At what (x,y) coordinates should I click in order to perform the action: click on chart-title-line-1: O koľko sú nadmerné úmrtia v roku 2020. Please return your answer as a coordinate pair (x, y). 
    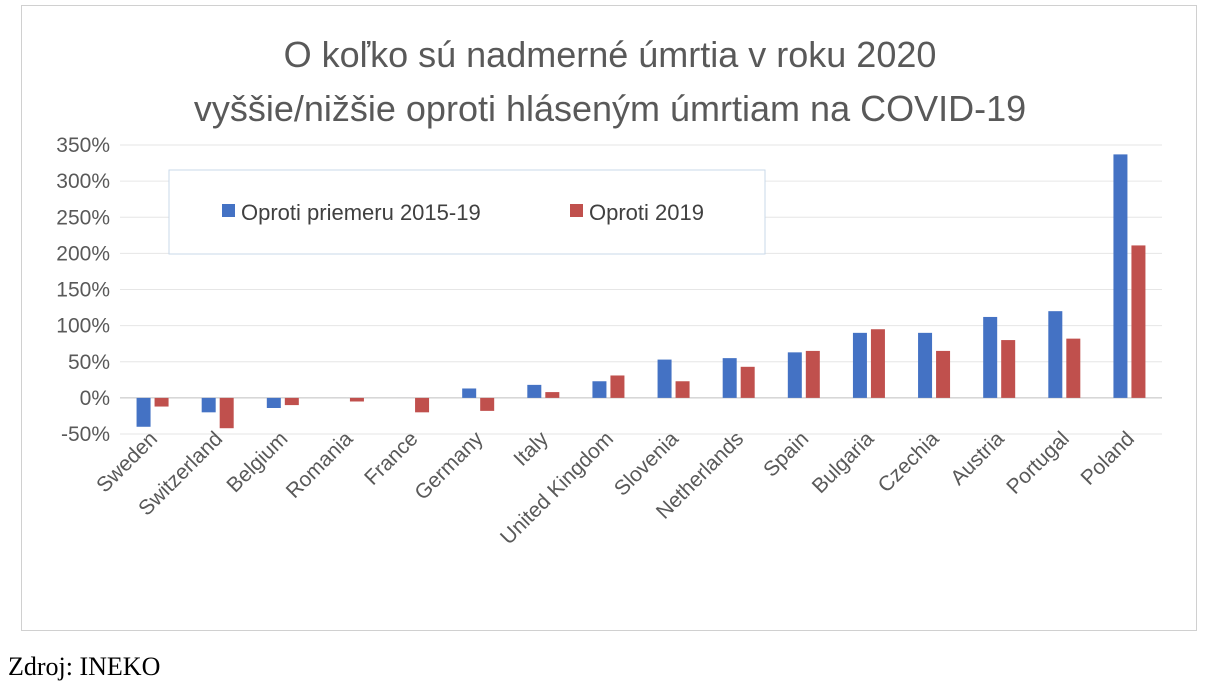
    Looking at the image, I should click on (610, 54).